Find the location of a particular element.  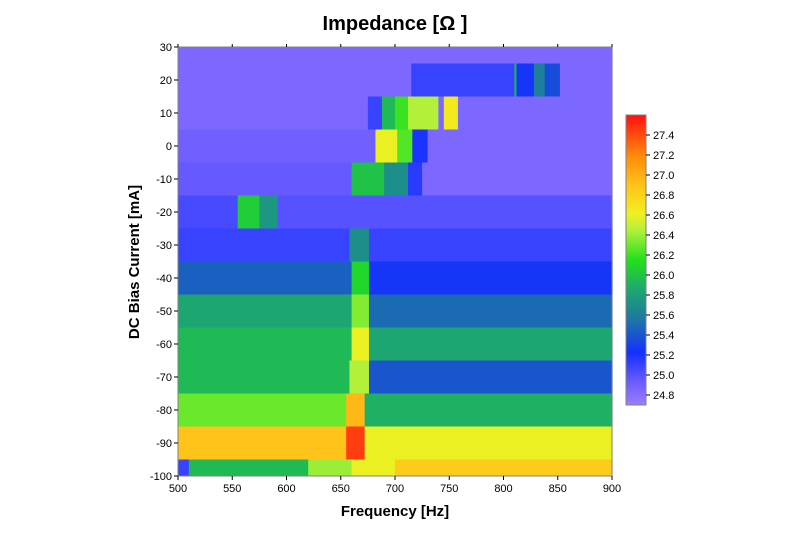

colorbar is located at coordinates (636, 260).